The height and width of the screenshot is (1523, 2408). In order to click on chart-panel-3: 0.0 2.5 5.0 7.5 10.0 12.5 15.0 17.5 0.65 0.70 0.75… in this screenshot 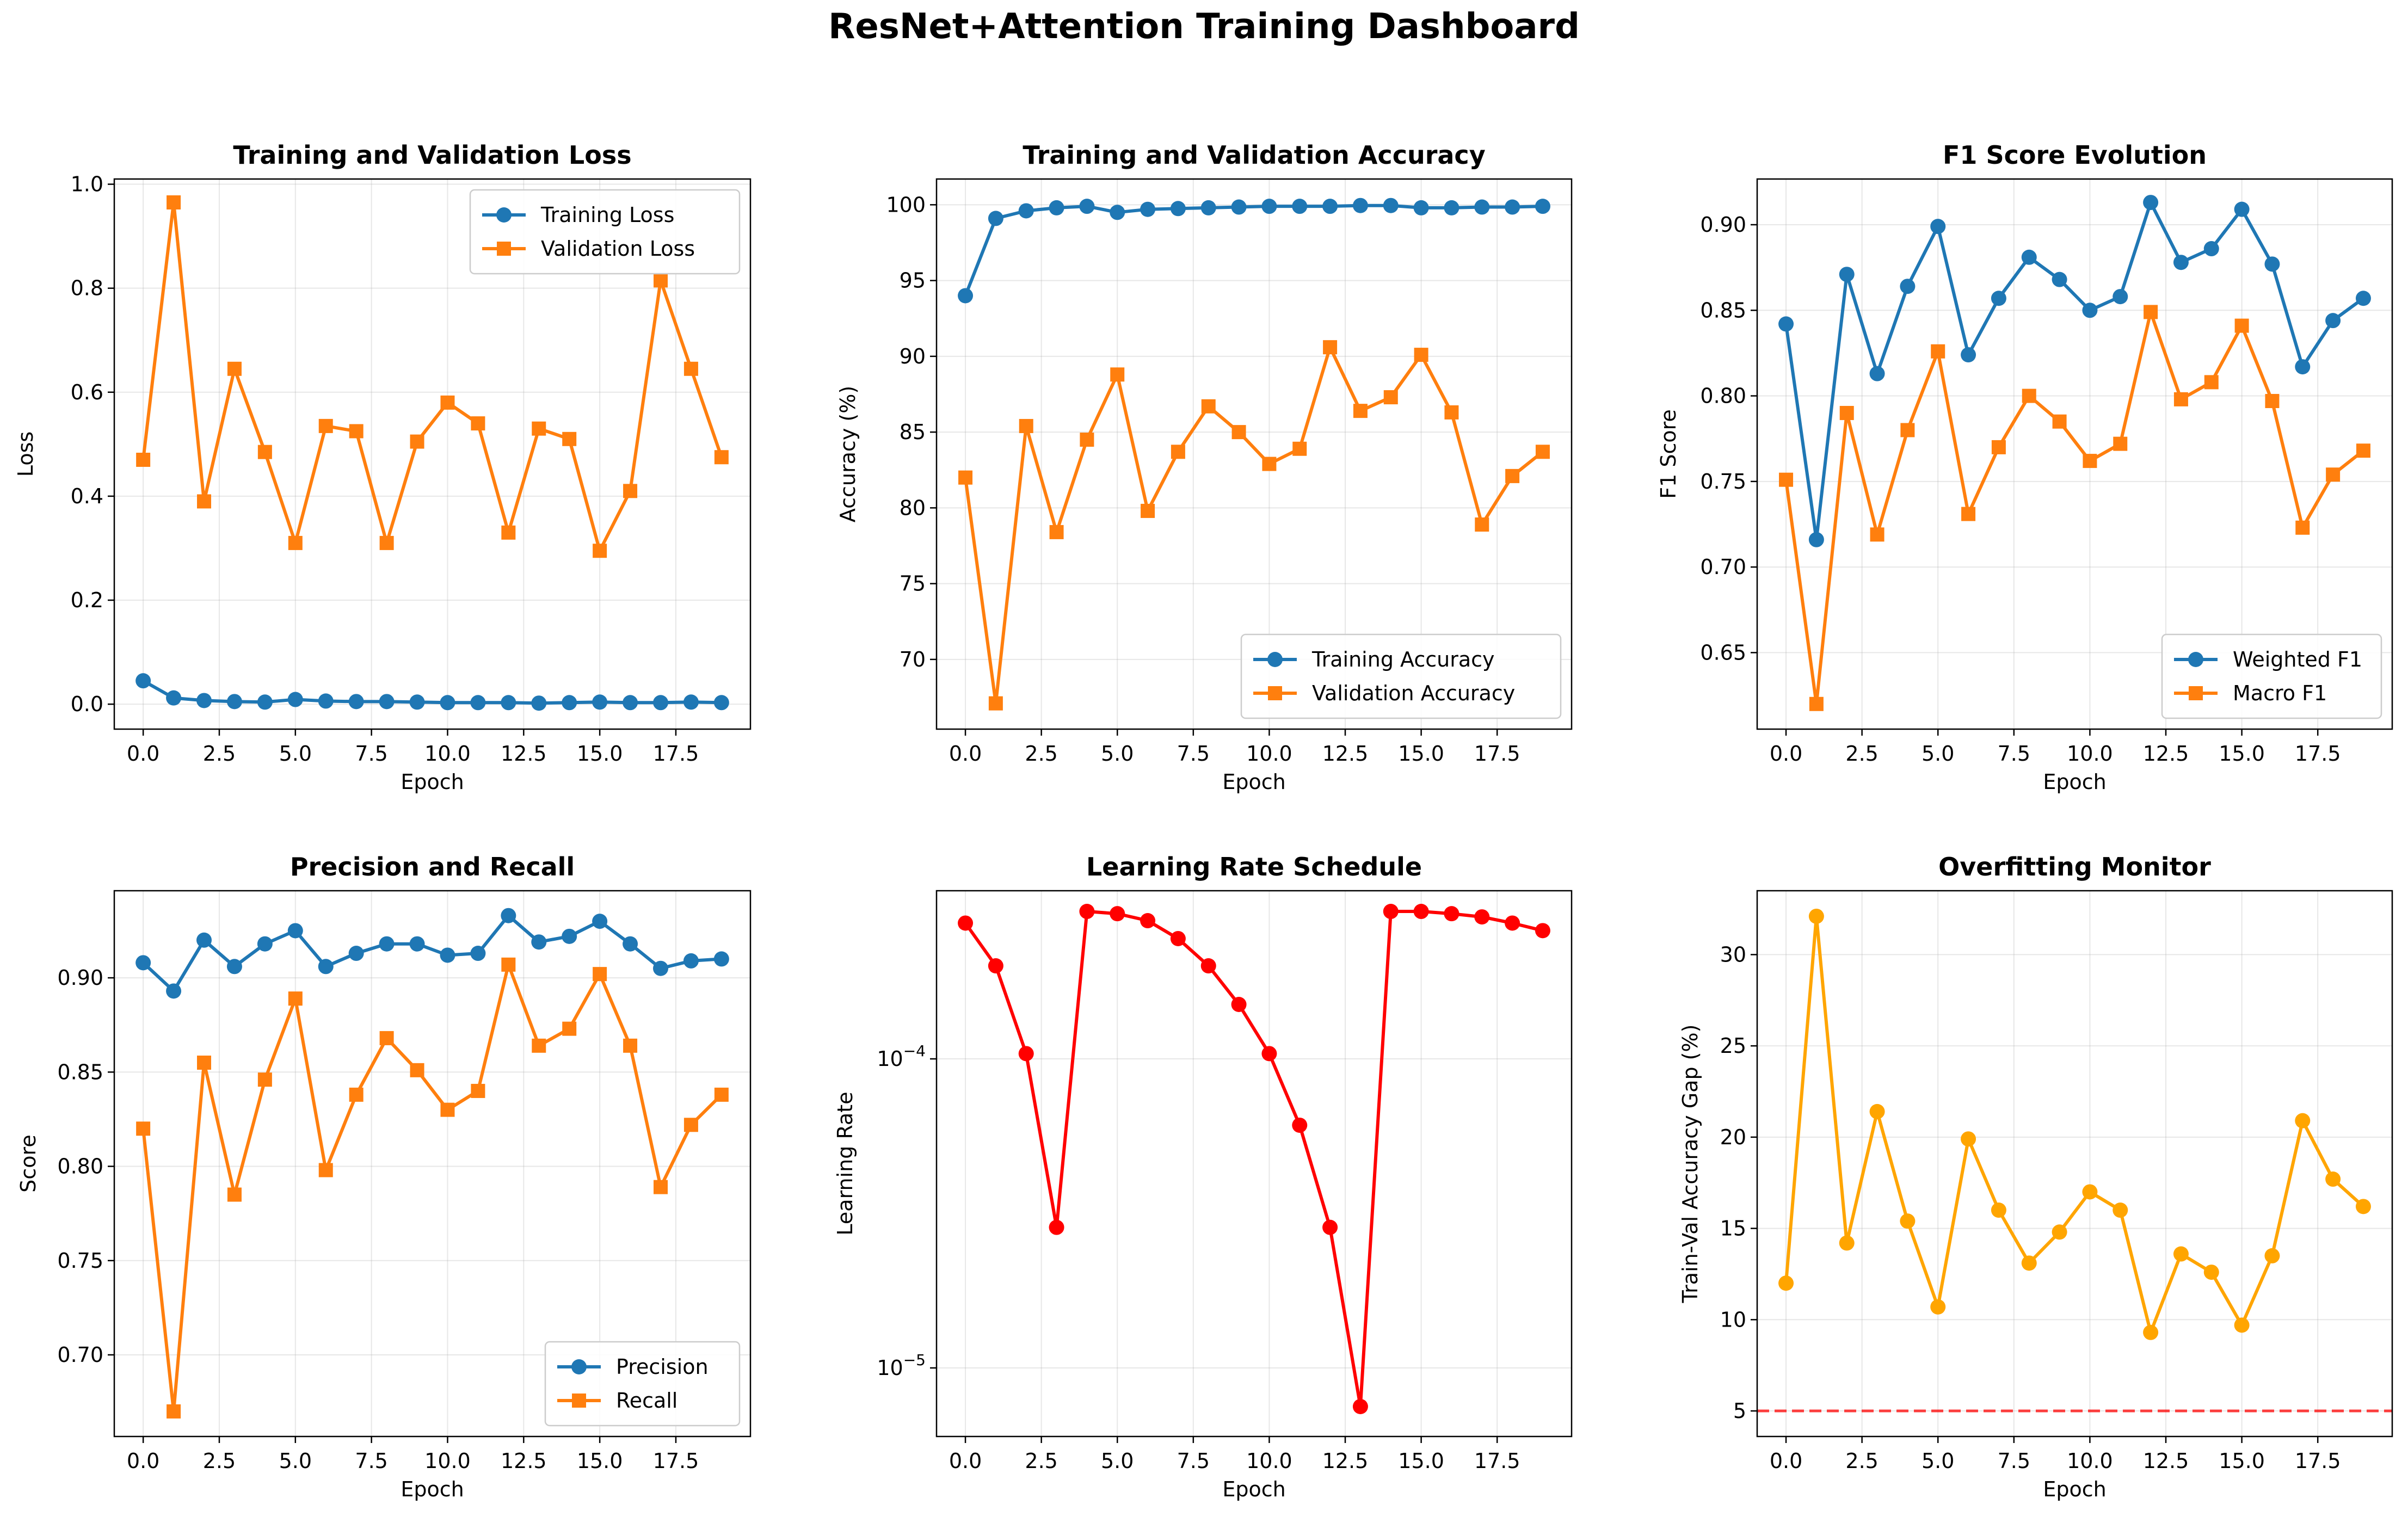, I will do `click(2024, 467)`.